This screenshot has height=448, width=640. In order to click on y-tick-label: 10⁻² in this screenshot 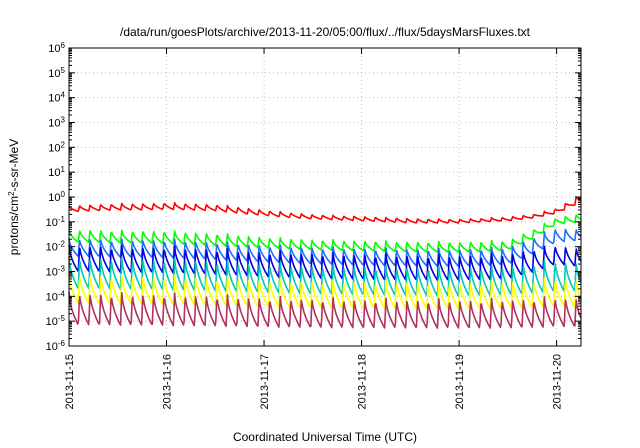, I will do `click(56, 246)`.